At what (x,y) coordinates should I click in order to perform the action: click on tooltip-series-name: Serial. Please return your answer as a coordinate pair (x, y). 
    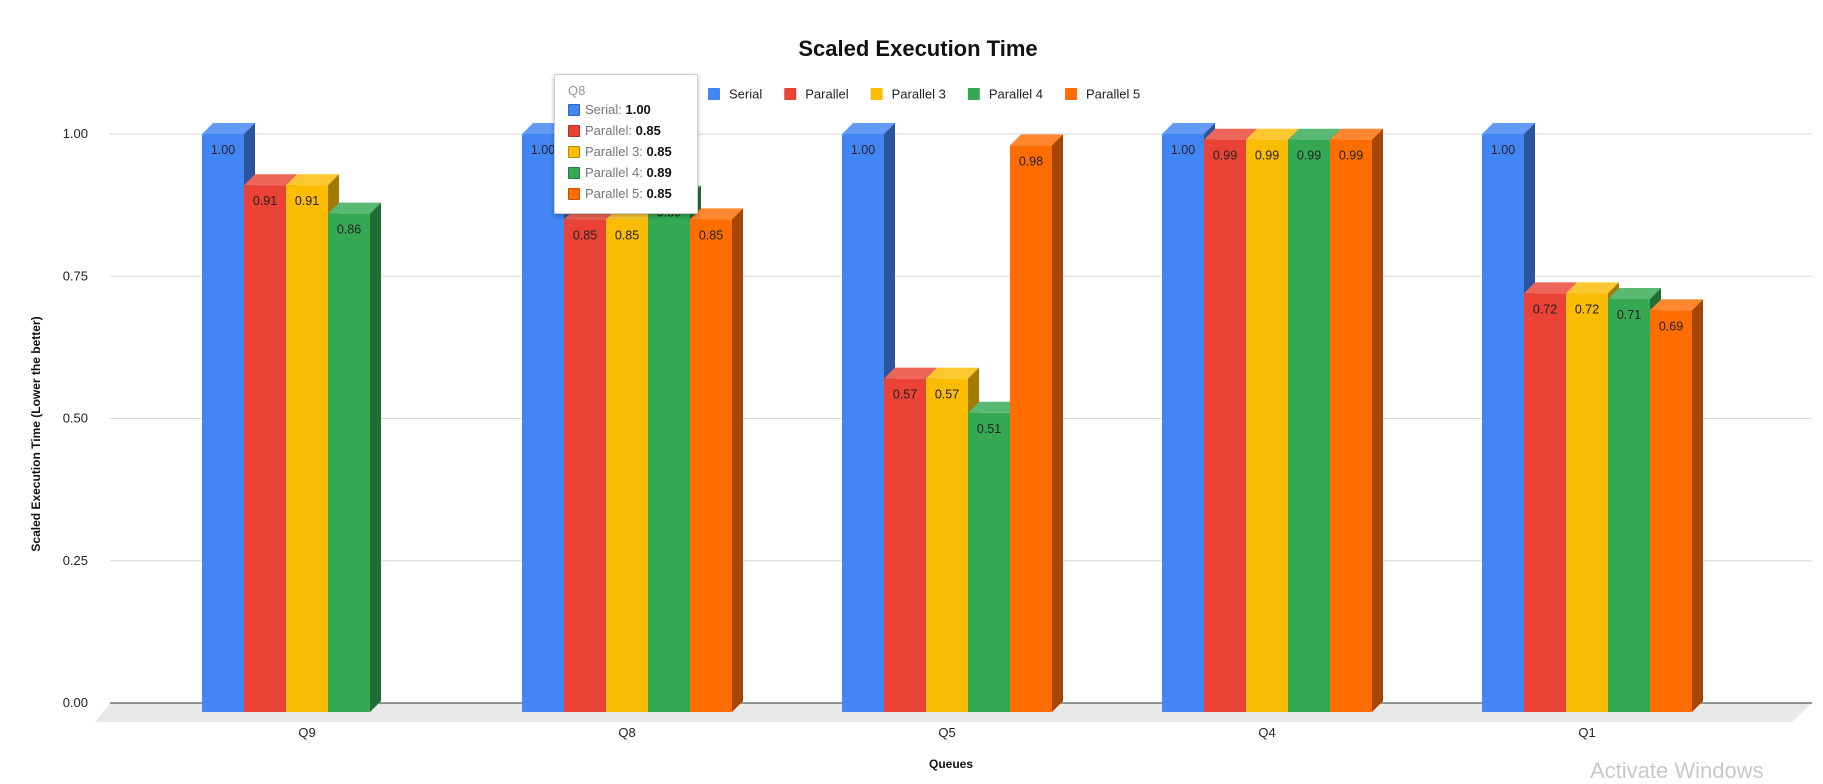
    Looking at the image, I should click on (602, 109).